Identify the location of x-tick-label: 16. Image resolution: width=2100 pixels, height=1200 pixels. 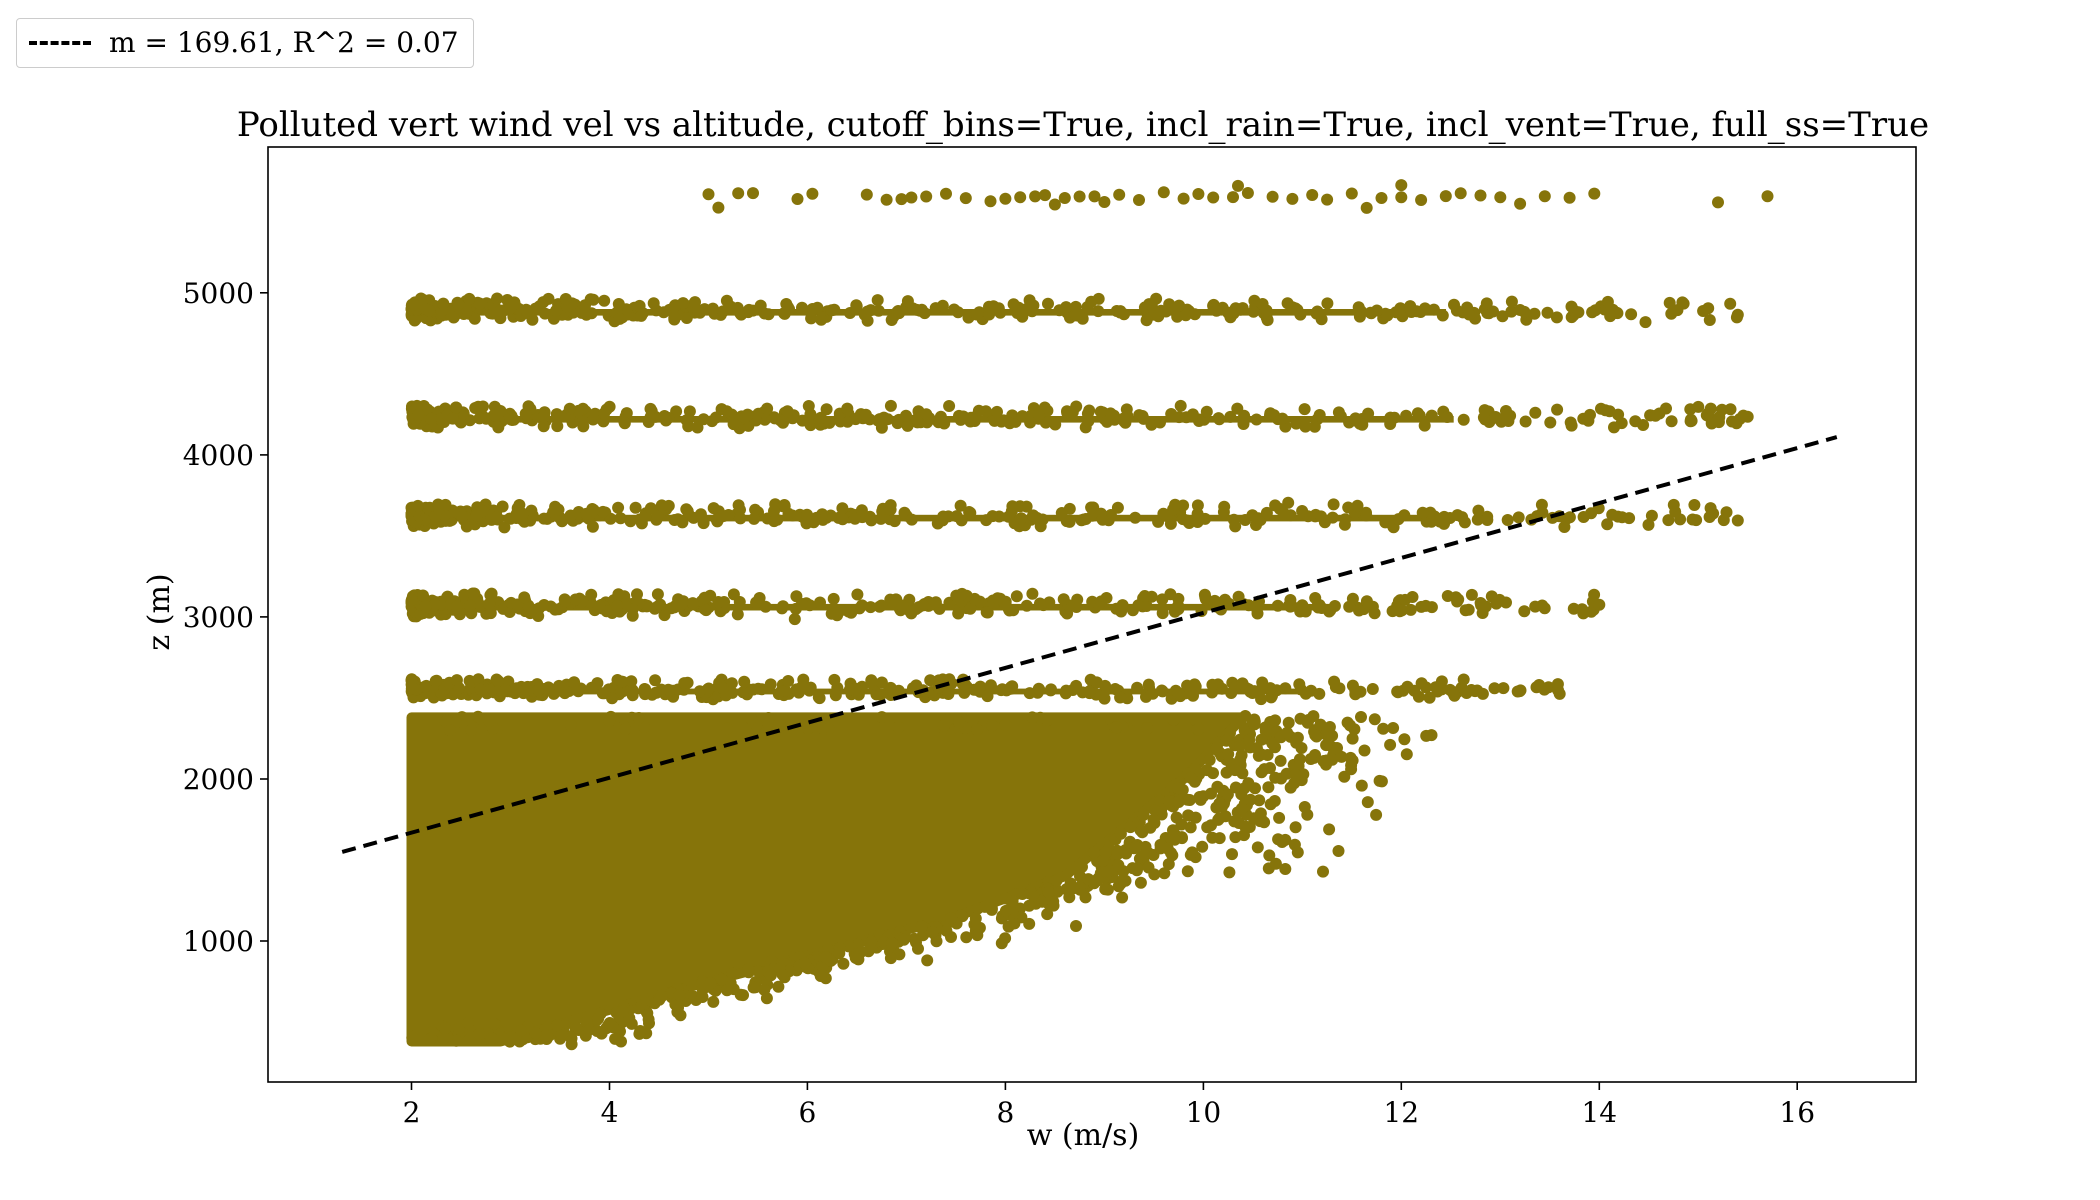
(1797, 1112).